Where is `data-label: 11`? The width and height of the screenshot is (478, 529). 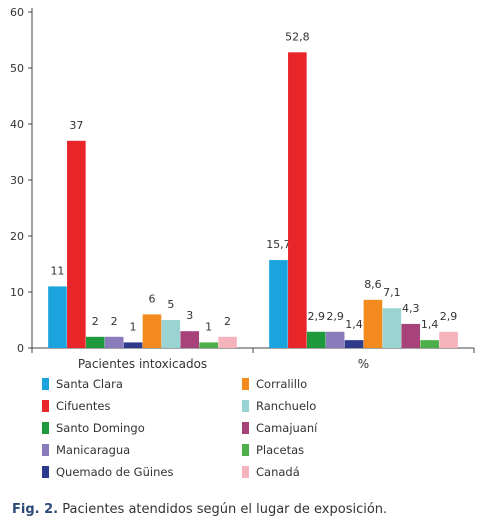
data-label: 11 is located at coordinates (57, 270).